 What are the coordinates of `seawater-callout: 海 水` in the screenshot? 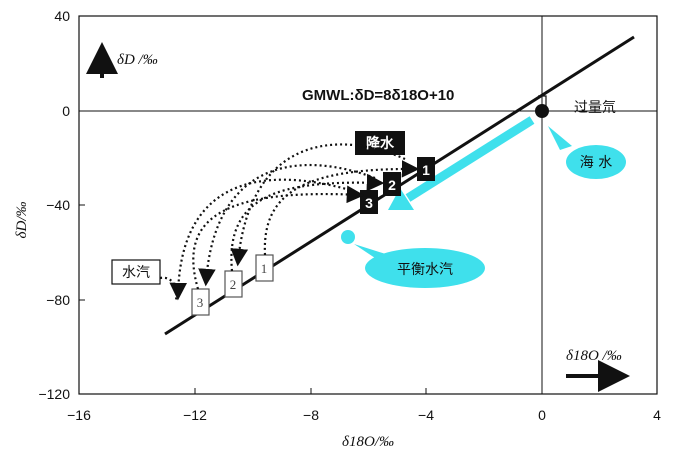 It's located at (587, 152).